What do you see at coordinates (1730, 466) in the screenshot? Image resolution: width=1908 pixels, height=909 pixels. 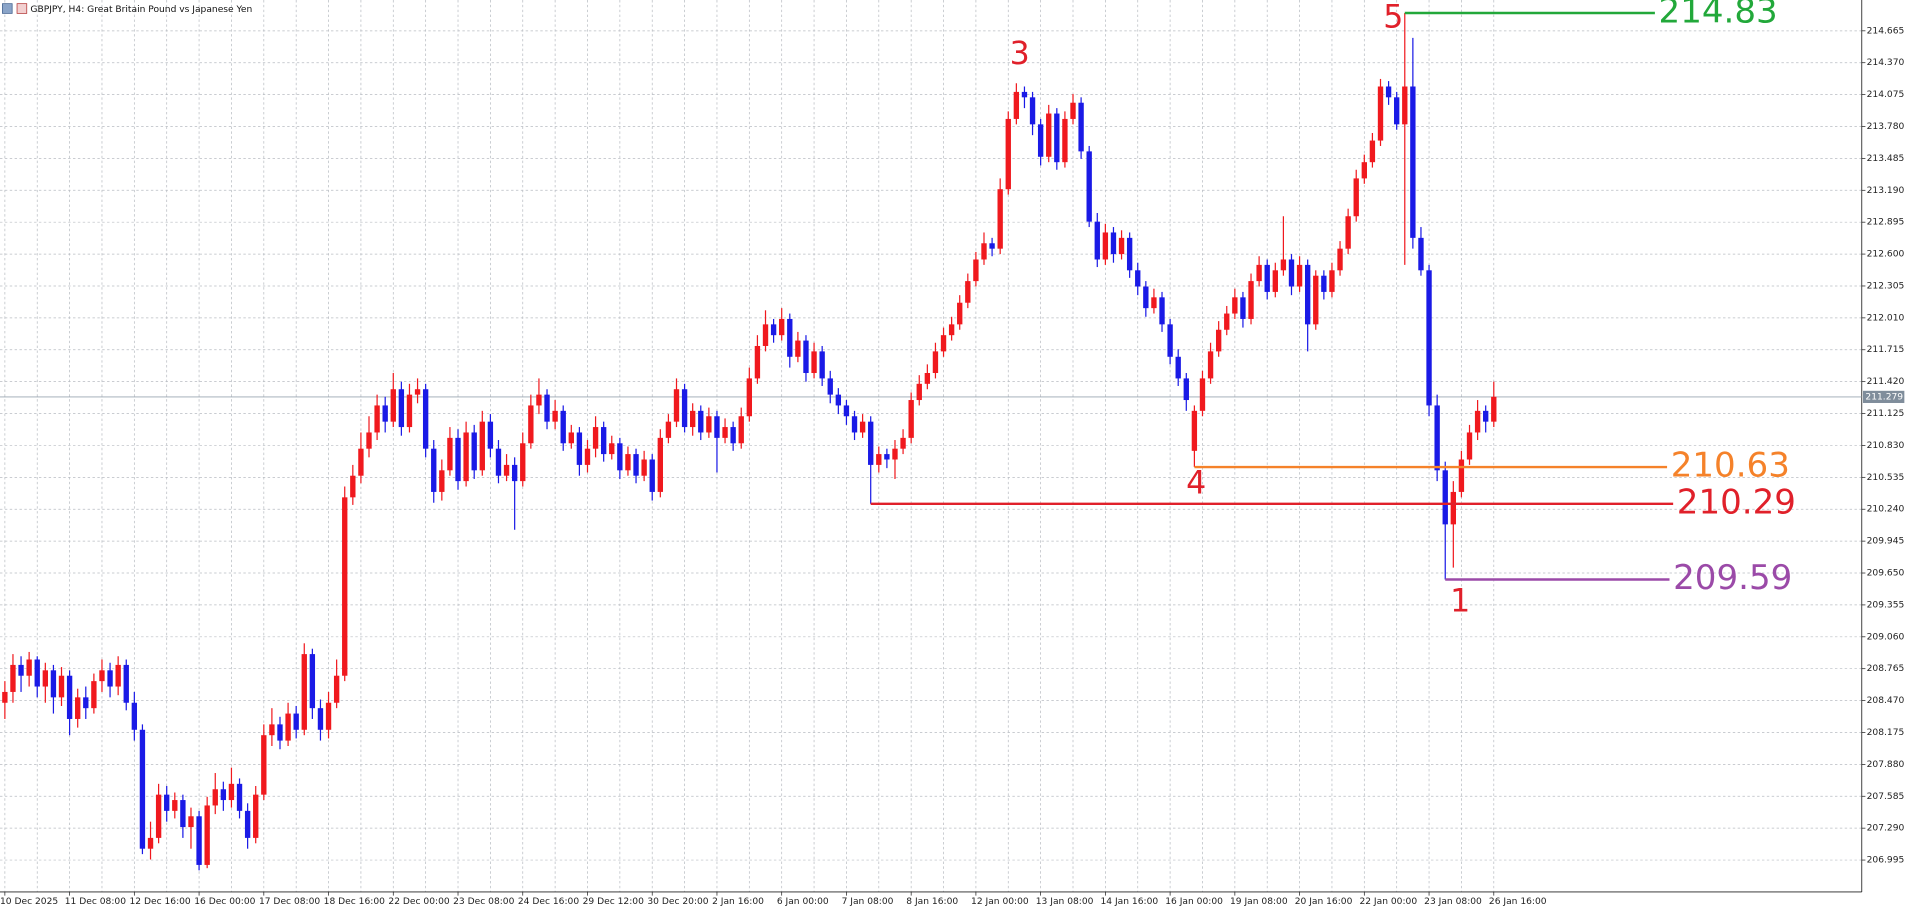 I see `level-label: 210.63` at bounding box center [1730, 466].